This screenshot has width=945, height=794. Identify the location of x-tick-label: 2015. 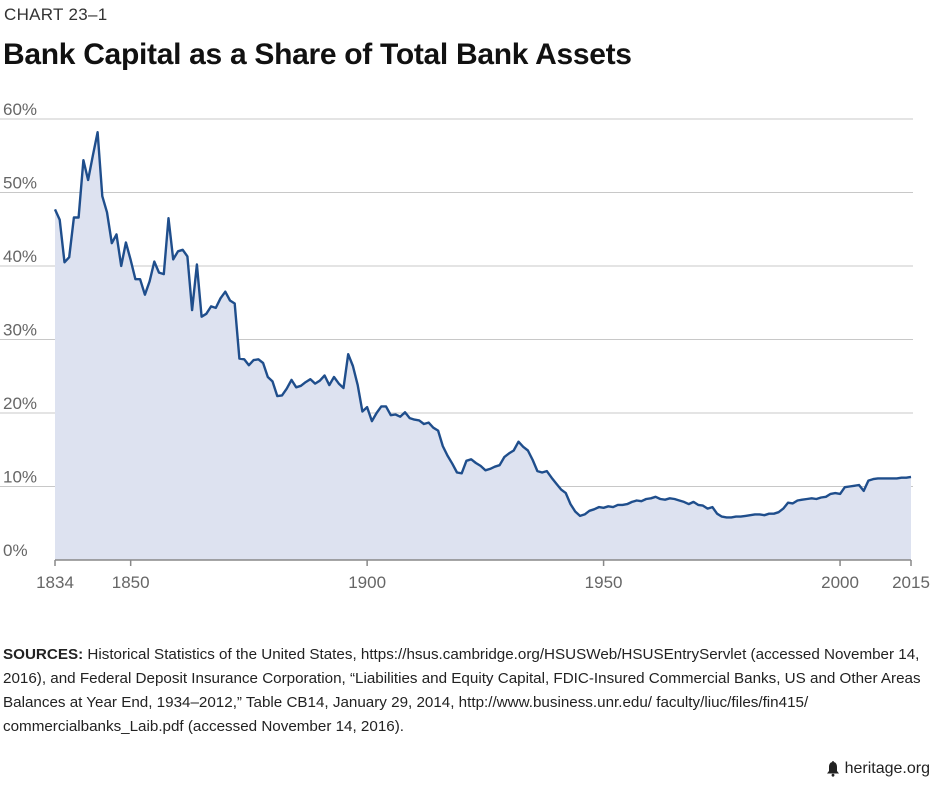
(911, 582).